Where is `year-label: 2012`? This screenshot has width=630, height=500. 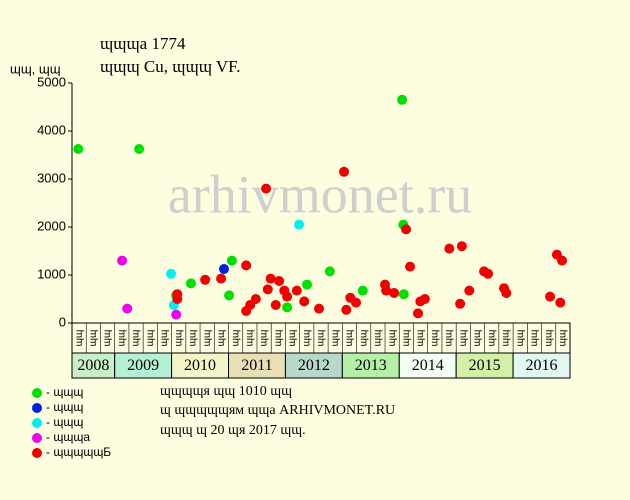
year-label: 2012 is located at coordinates (314, 365).